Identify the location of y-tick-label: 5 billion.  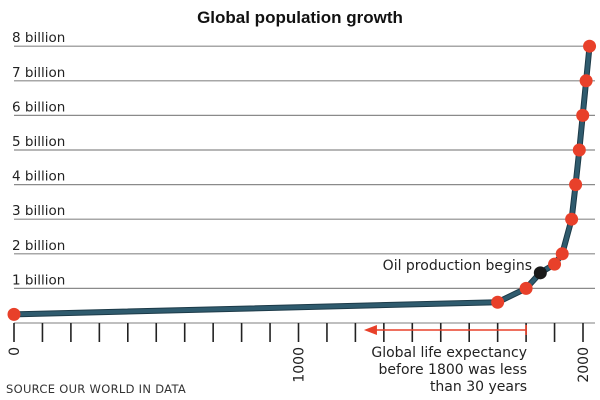
(38, 142).